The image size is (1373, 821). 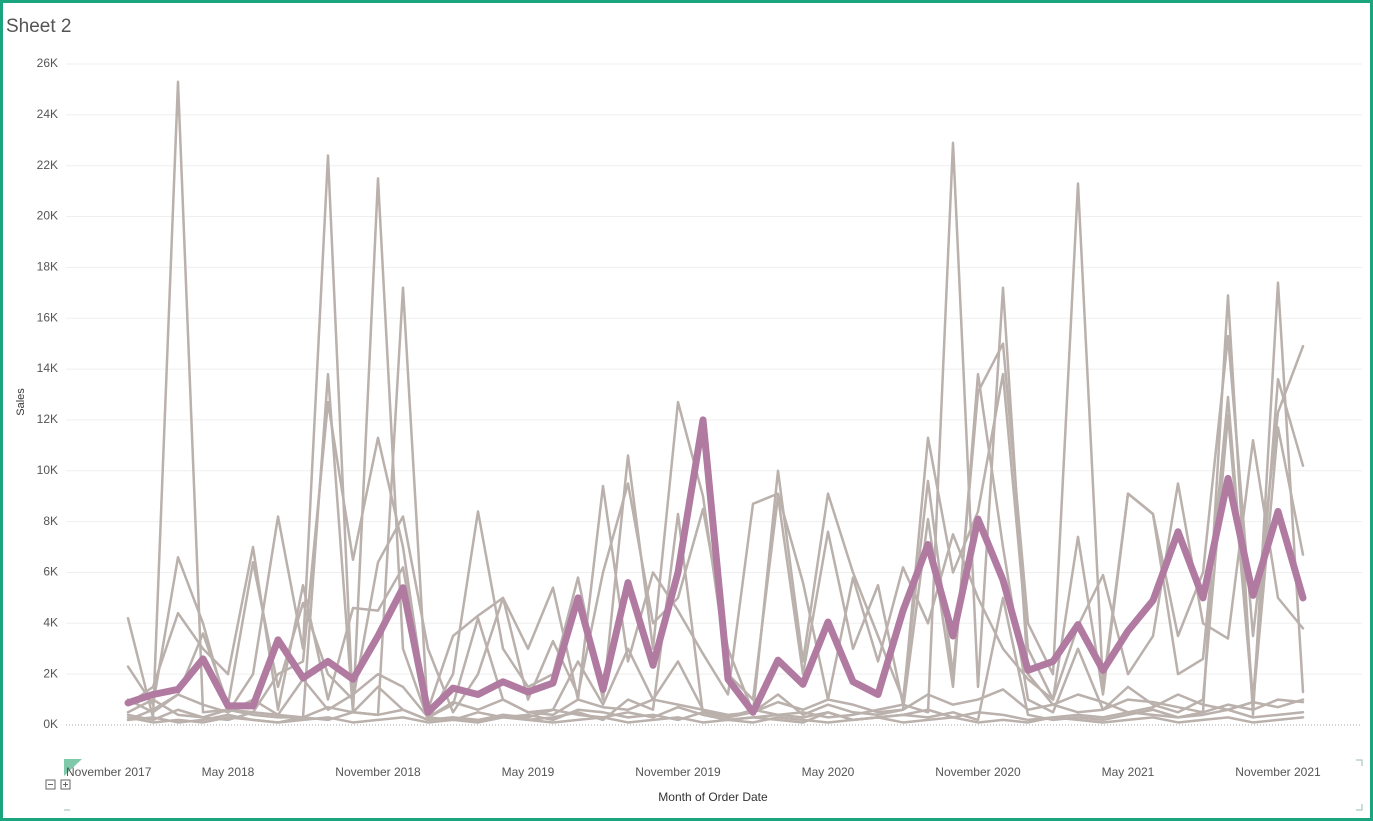 What do you see at coordinates (50, 673) in the screenshot?
I see `y-tick-label: 2K` at bounding box center [50, 673].